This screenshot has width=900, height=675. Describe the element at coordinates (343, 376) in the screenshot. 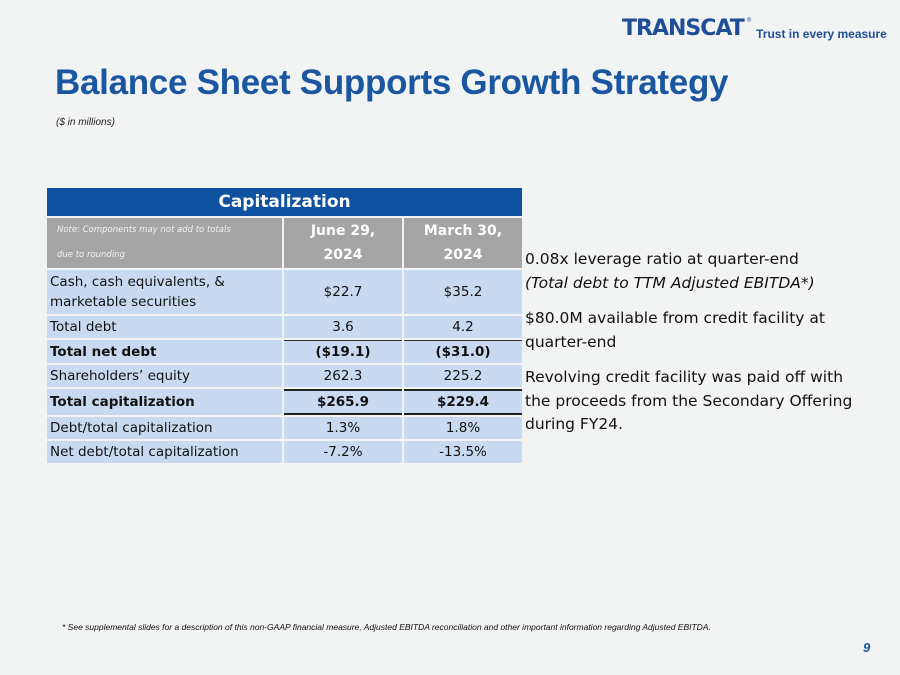

I see `cell: 262.3` at that location.